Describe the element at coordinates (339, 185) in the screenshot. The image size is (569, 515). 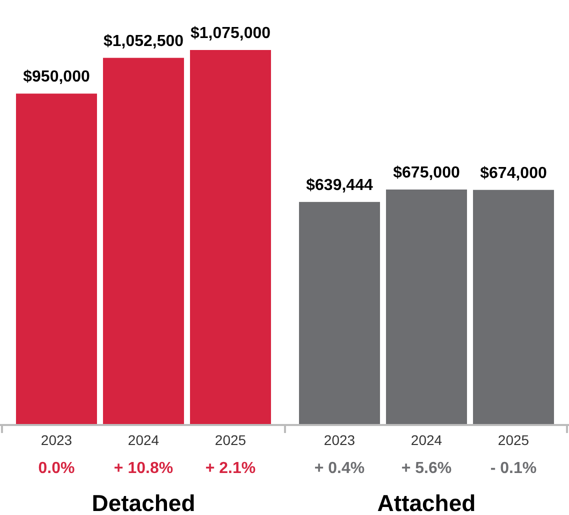
I see `data-label: $639,444` at that location.